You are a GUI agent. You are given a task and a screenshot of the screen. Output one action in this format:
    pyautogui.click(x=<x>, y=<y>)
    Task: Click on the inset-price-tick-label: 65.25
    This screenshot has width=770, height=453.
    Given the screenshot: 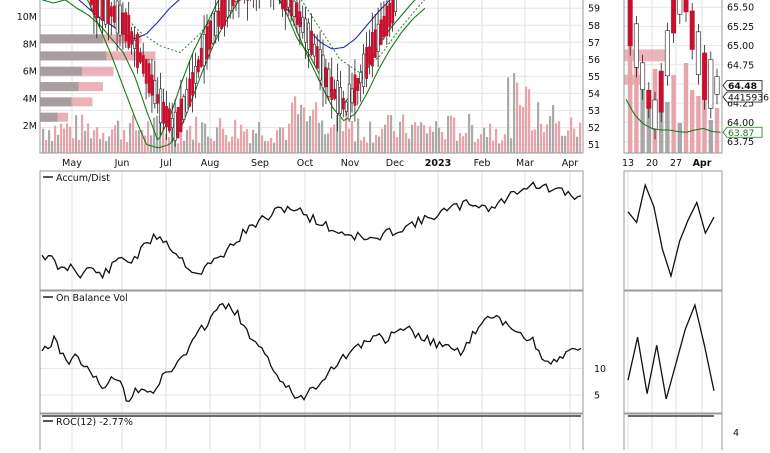 What is the action you would take?
    pyautogui.click(x=740, y=27)
    